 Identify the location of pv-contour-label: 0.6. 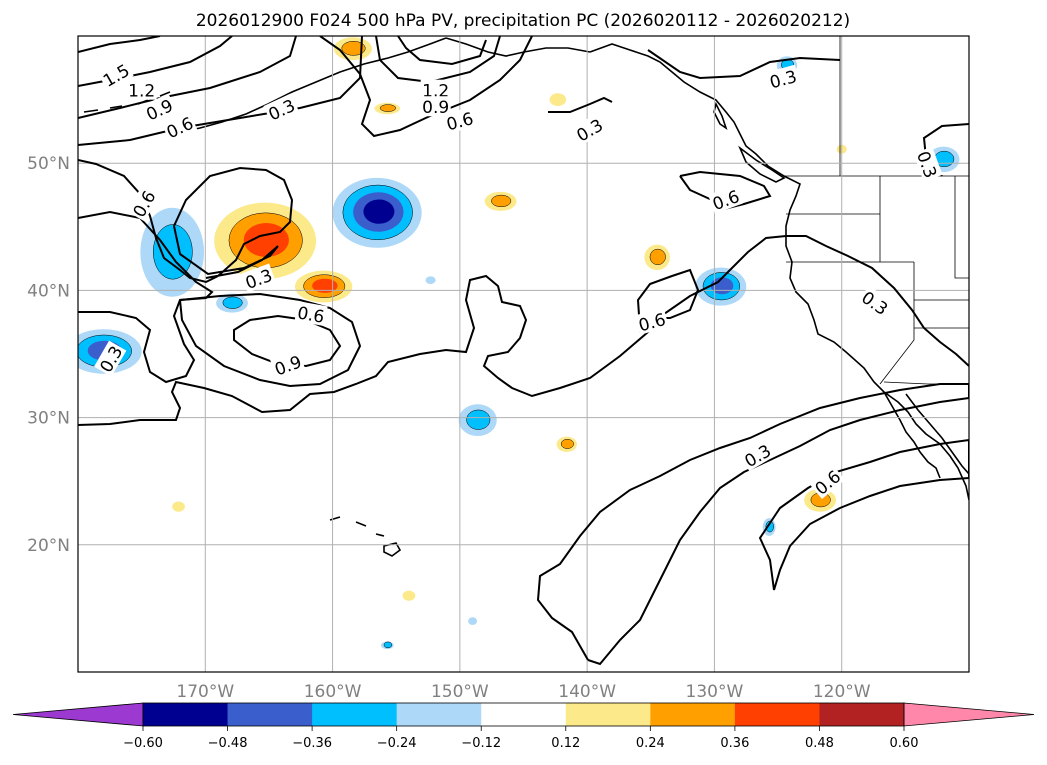
(311, 314).